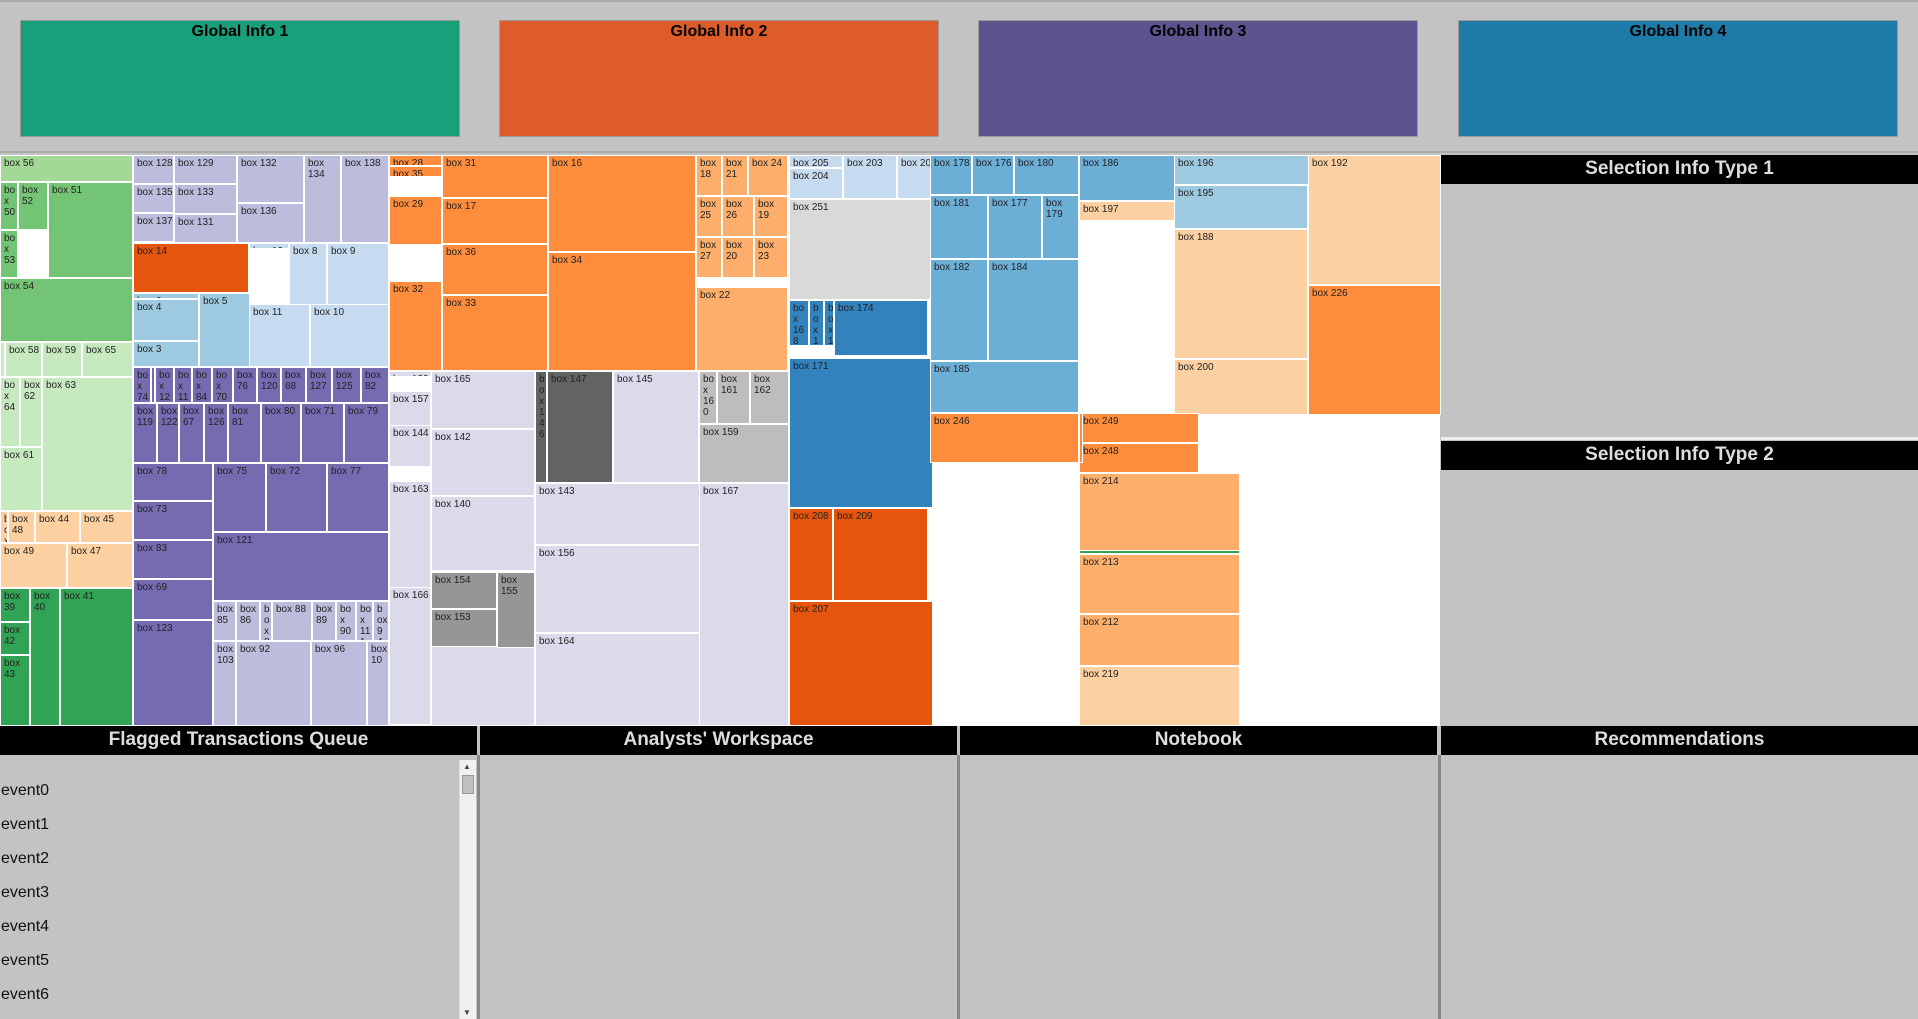 The height and width of the screenshot is (1019, 1918). What do you see at coordinates (410, 374) in the screenshot?
I see `treemap-cell: box 139` at bounding box center [410, 374].